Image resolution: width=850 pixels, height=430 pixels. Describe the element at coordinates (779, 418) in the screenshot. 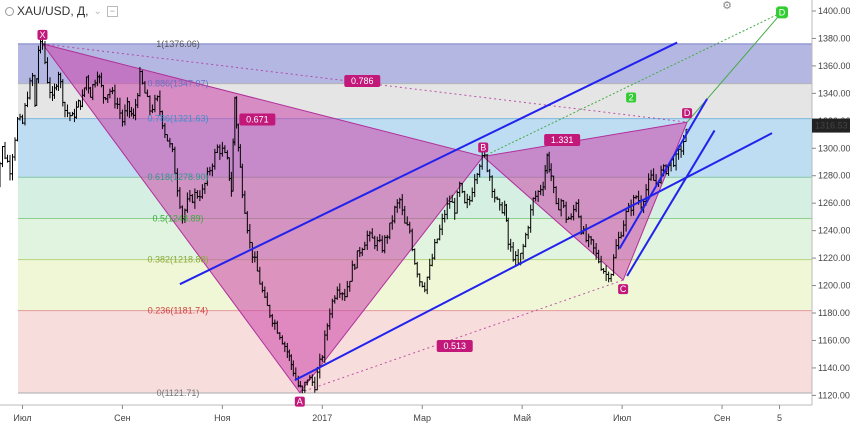

I see `x-tick-label: 5` at that location.